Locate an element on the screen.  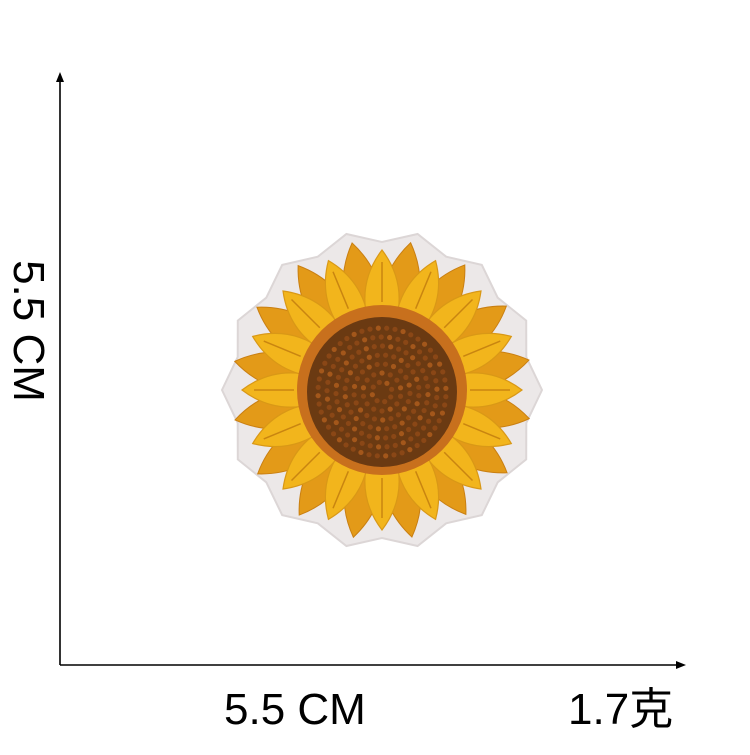
width-dimension-label: 5.5 CM is located at coordinates (295, 709).